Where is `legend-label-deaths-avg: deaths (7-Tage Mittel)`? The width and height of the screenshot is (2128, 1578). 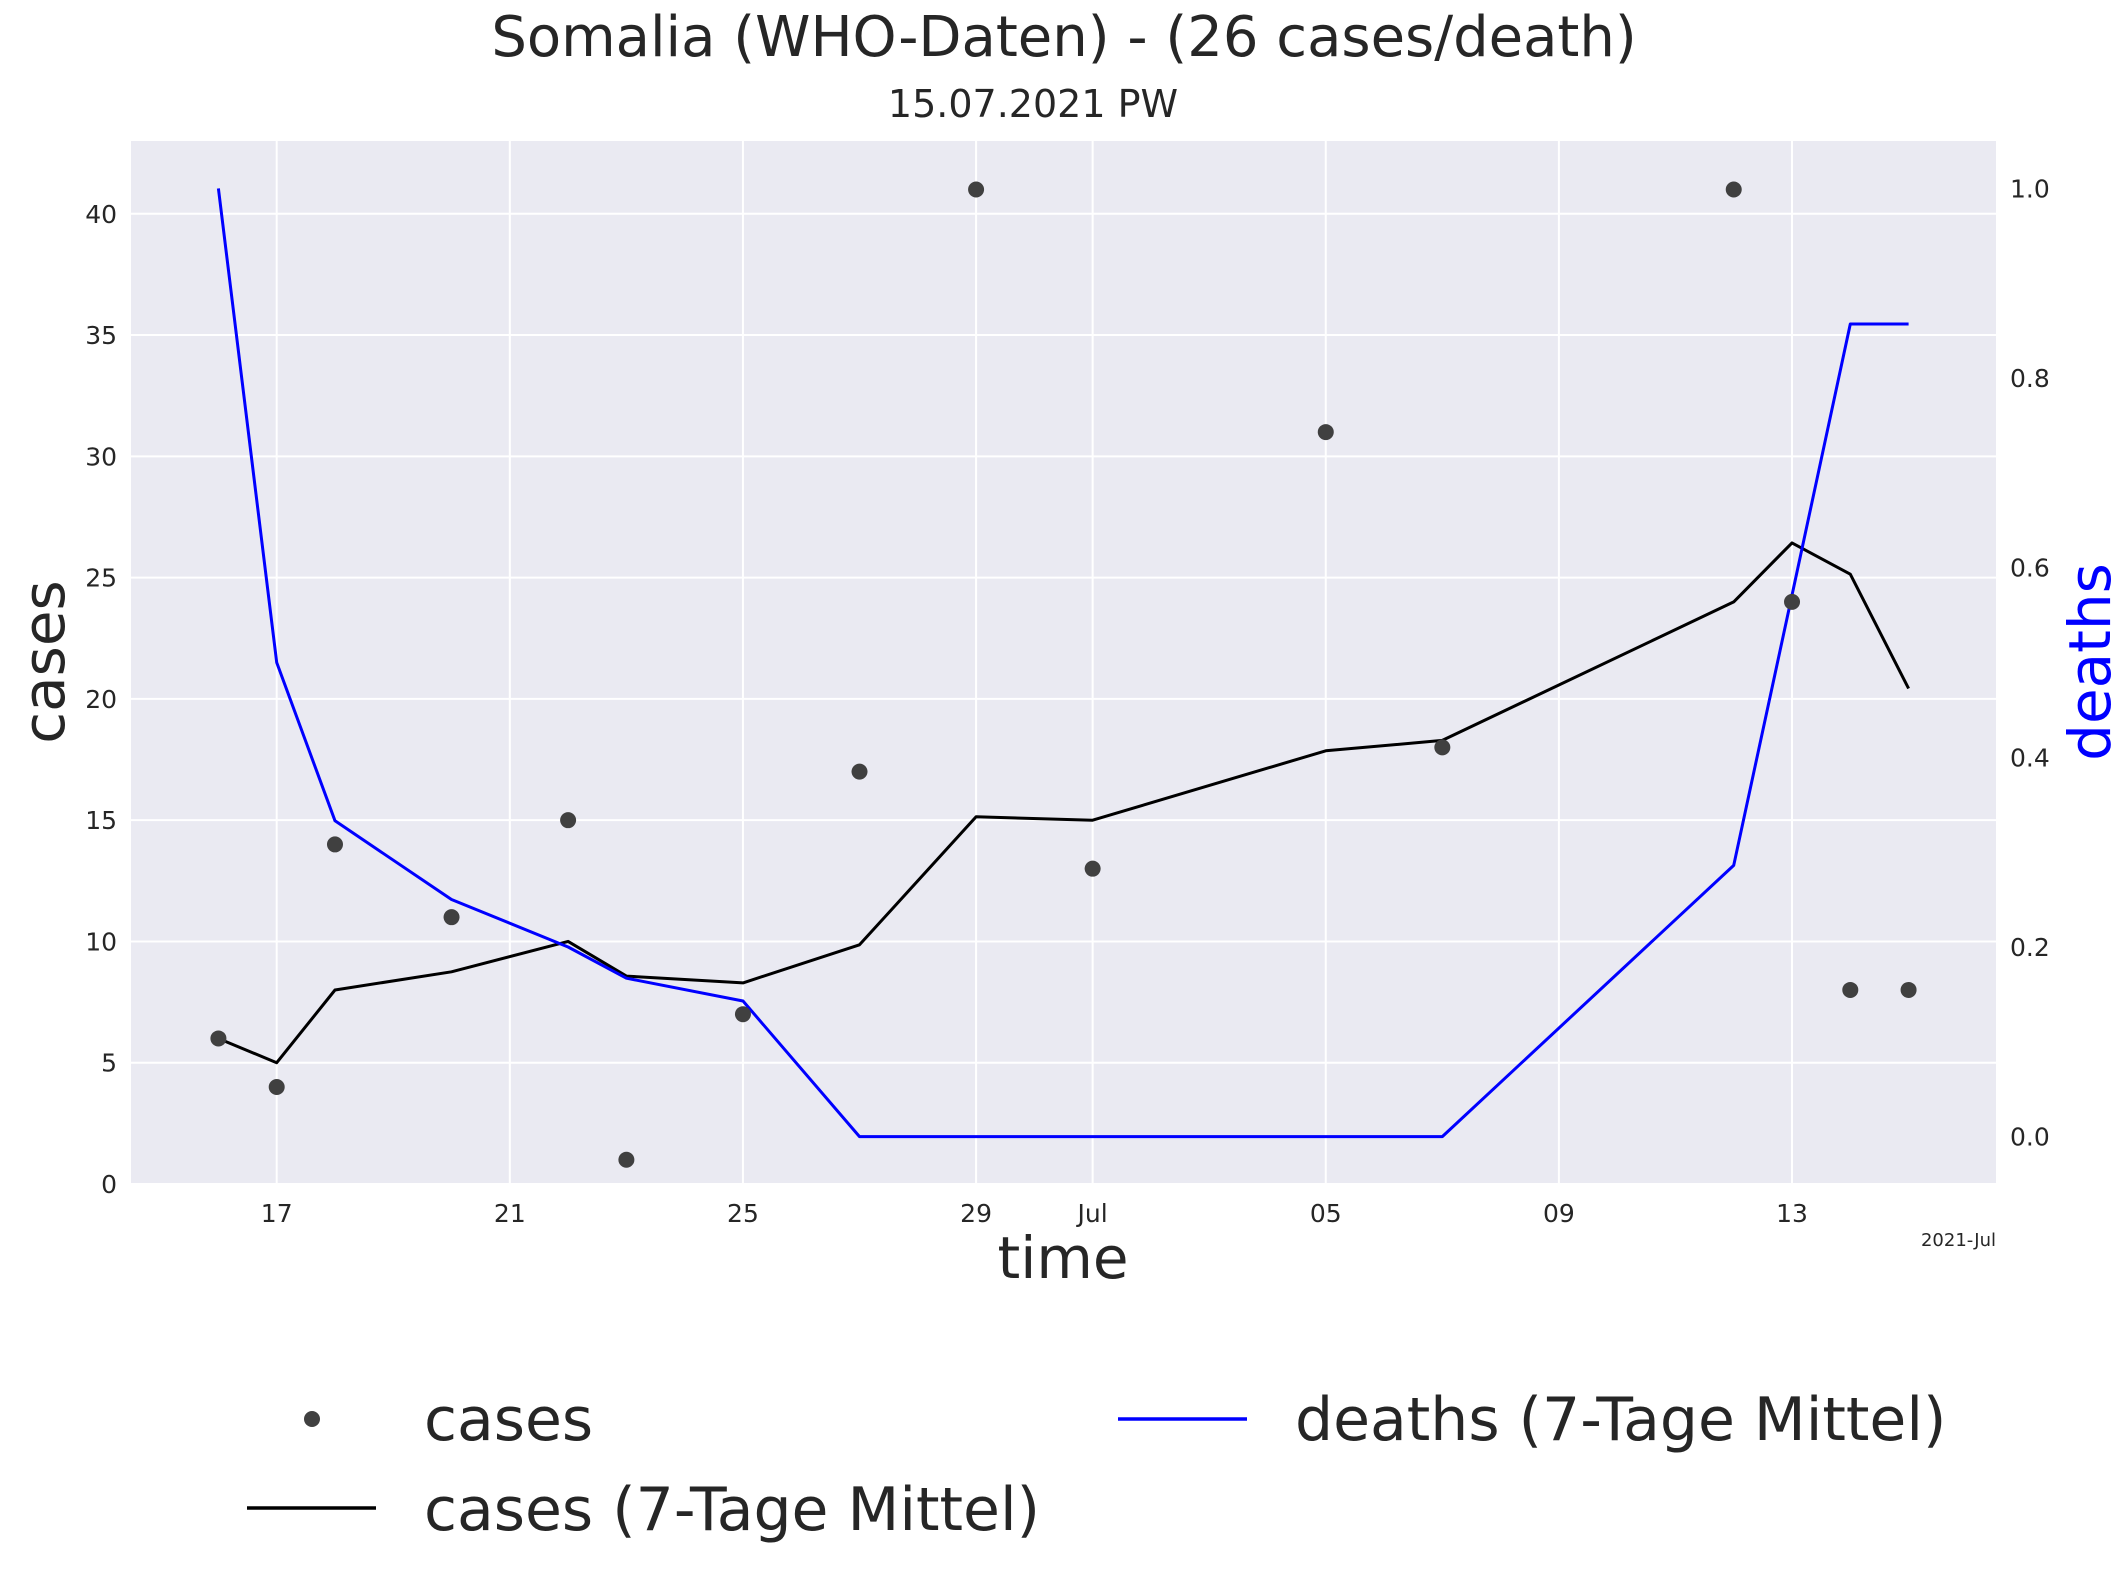
legend-label-deaths-avg: deaths (7-Tage Mittel) is located at coordinates (1620, 1420).